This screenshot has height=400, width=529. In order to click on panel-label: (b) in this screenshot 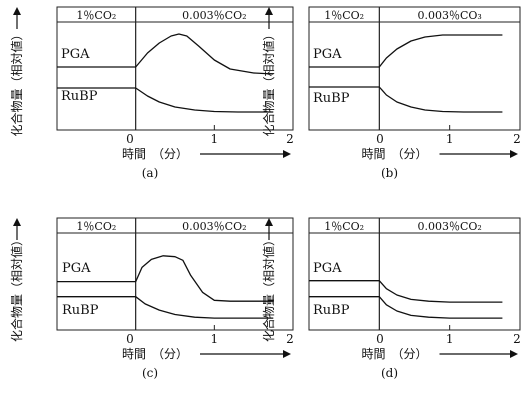, I will do `click(389, 173)`.